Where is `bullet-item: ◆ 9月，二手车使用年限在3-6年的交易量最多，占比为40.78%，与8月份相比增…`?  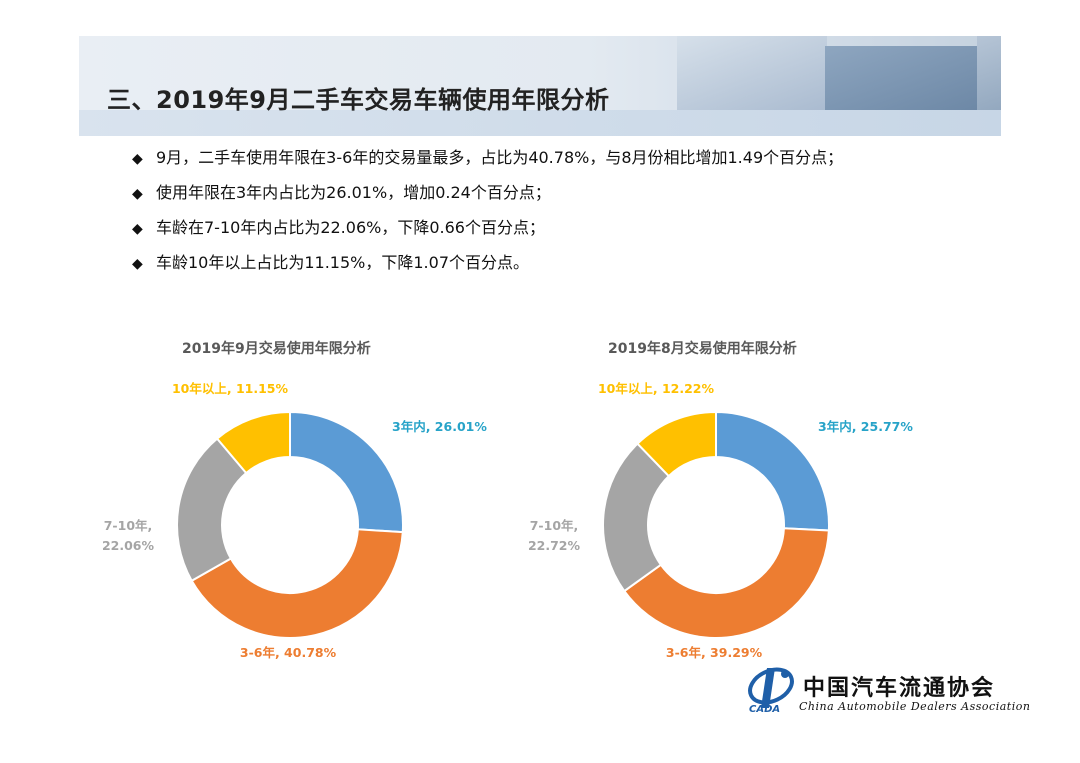
bullet-item: ◆ 9月，二手车使用年限在3-6年的交易量最多，占比为40.78%，与8月份相比增… is located at coordinates (487, 157).